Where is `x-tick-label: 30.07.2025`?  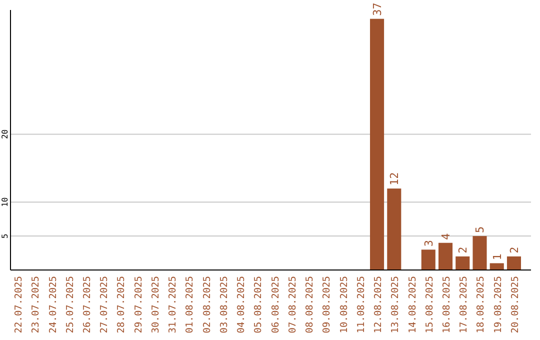
x-tick-label: 30.07.2025 is located at coordinates (156, 305).